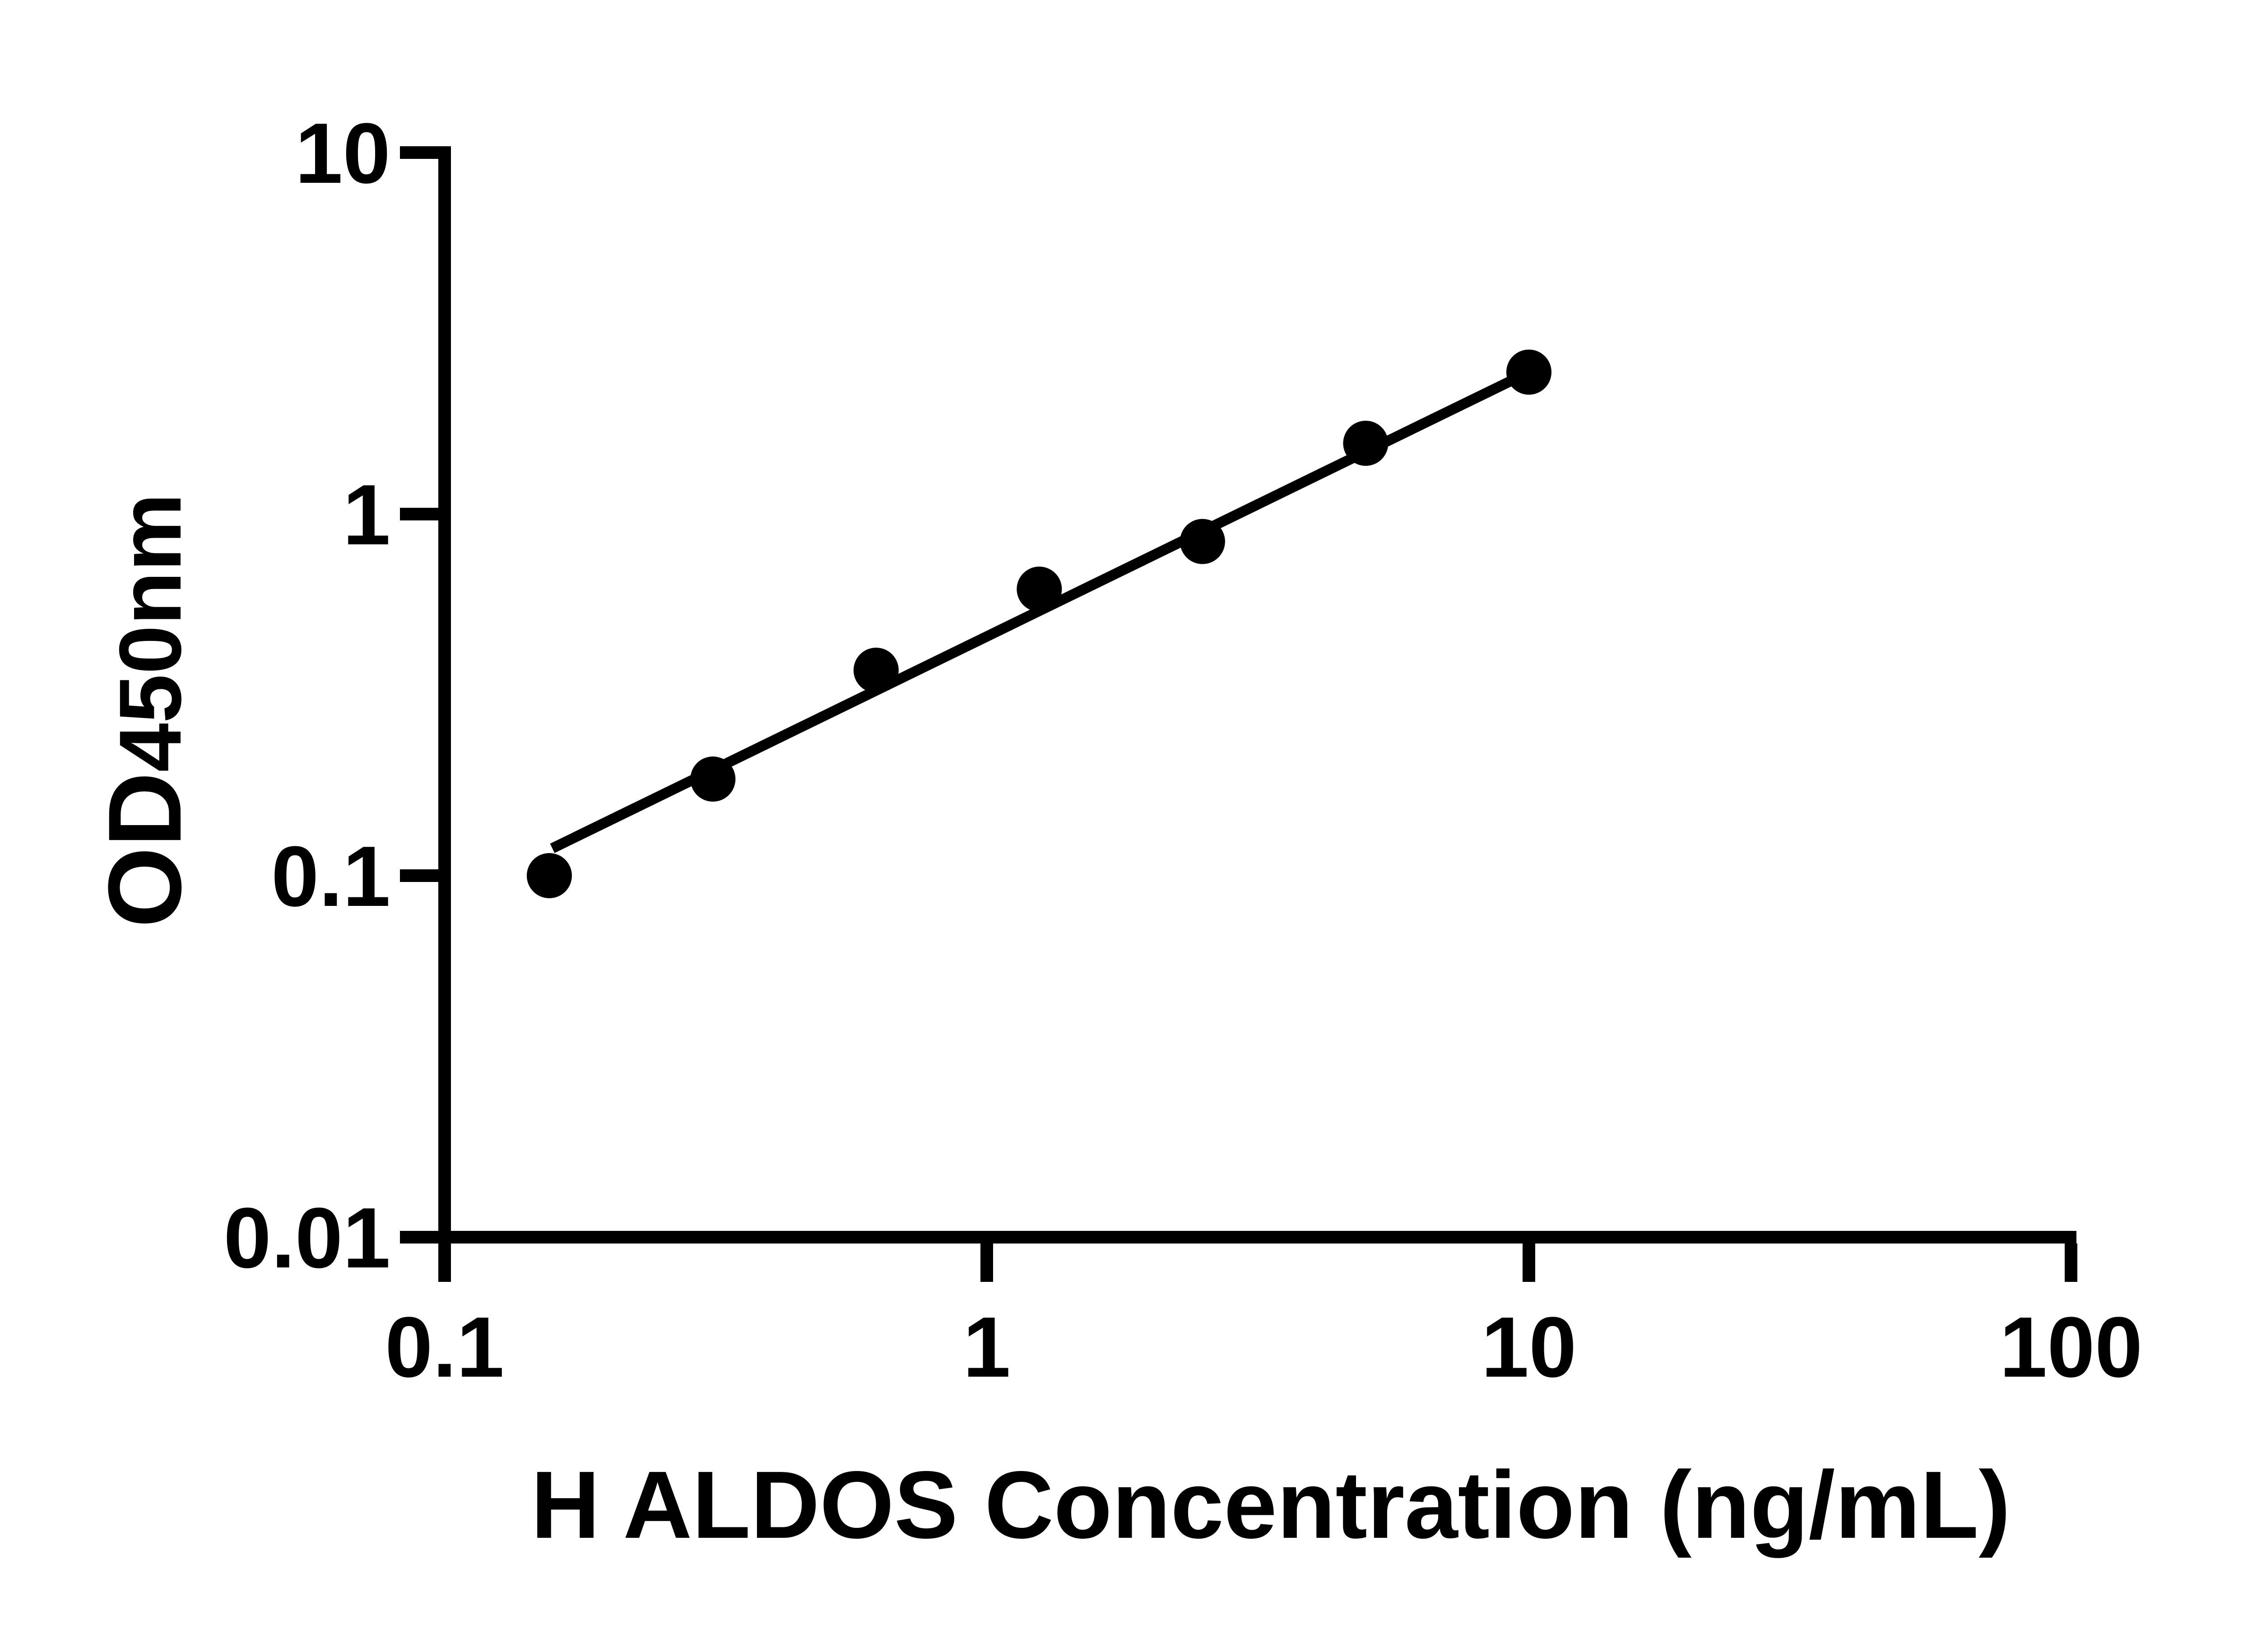 The height and width of the screenshot is (1652, 2257). I want to click on x-tick-label-100: 100, so click(2071, 1347).